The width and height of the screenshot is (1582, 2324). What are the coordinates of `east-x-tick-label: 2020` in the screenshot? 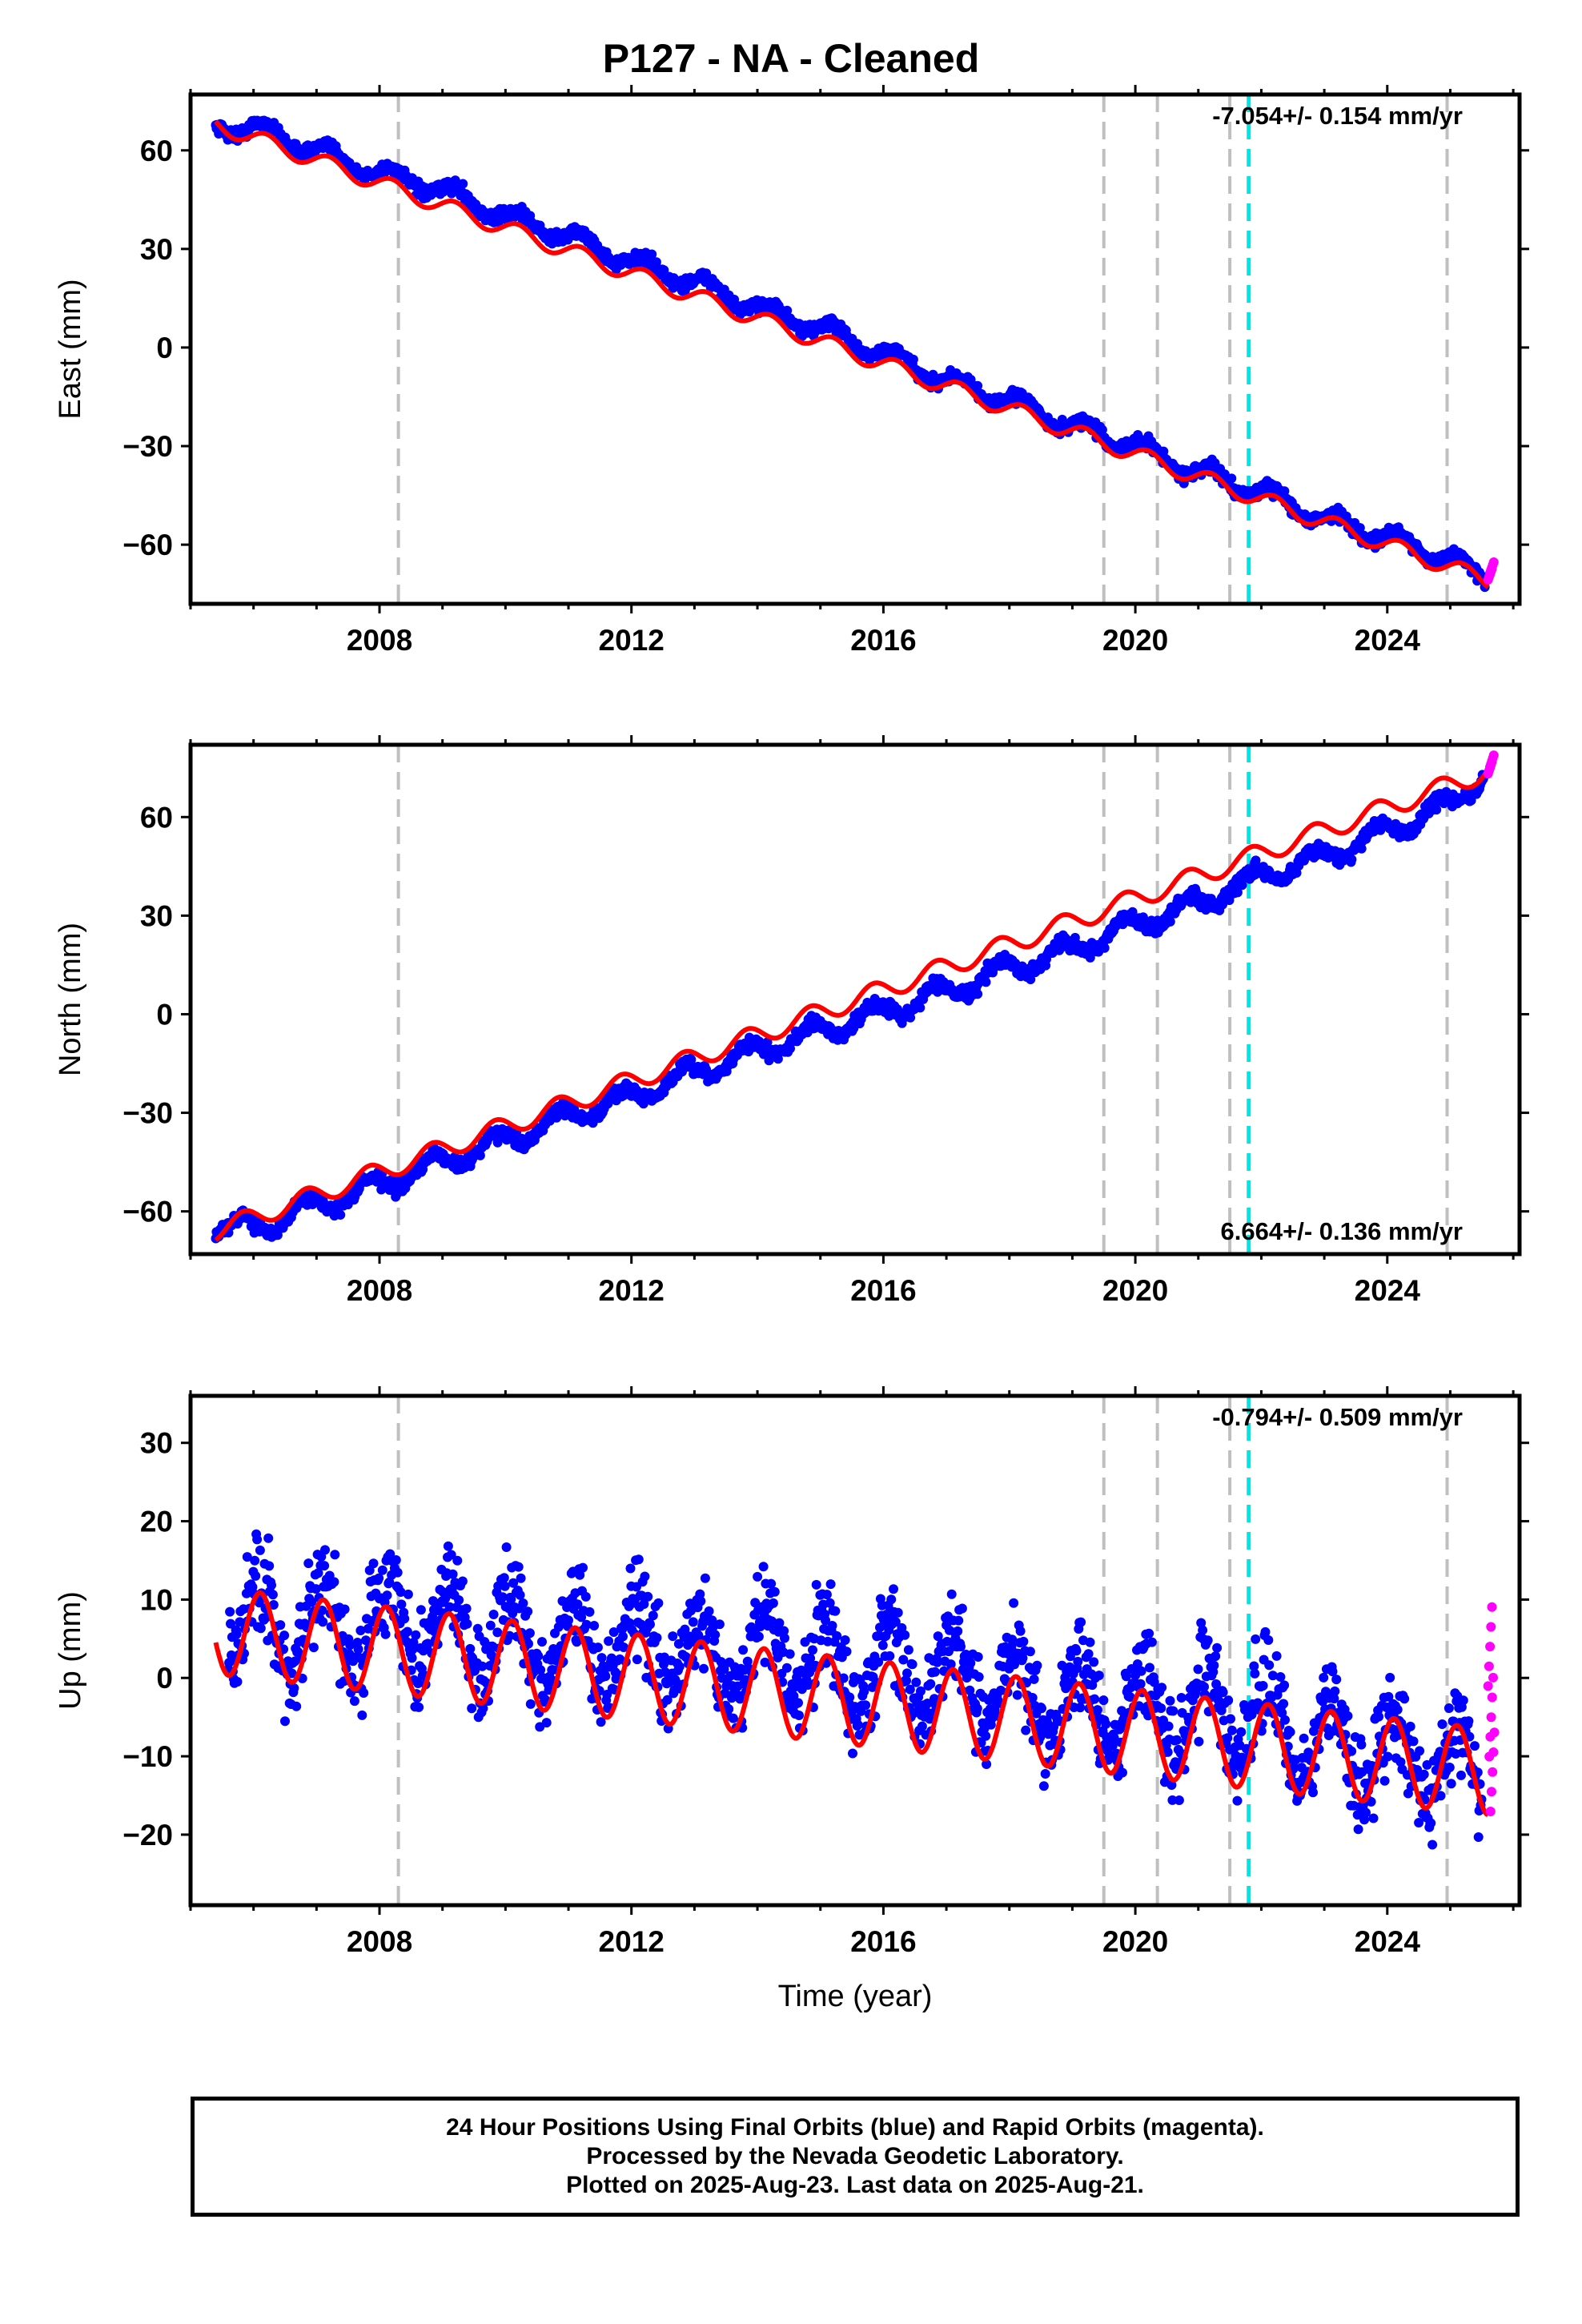 It's located at (1135, 640).